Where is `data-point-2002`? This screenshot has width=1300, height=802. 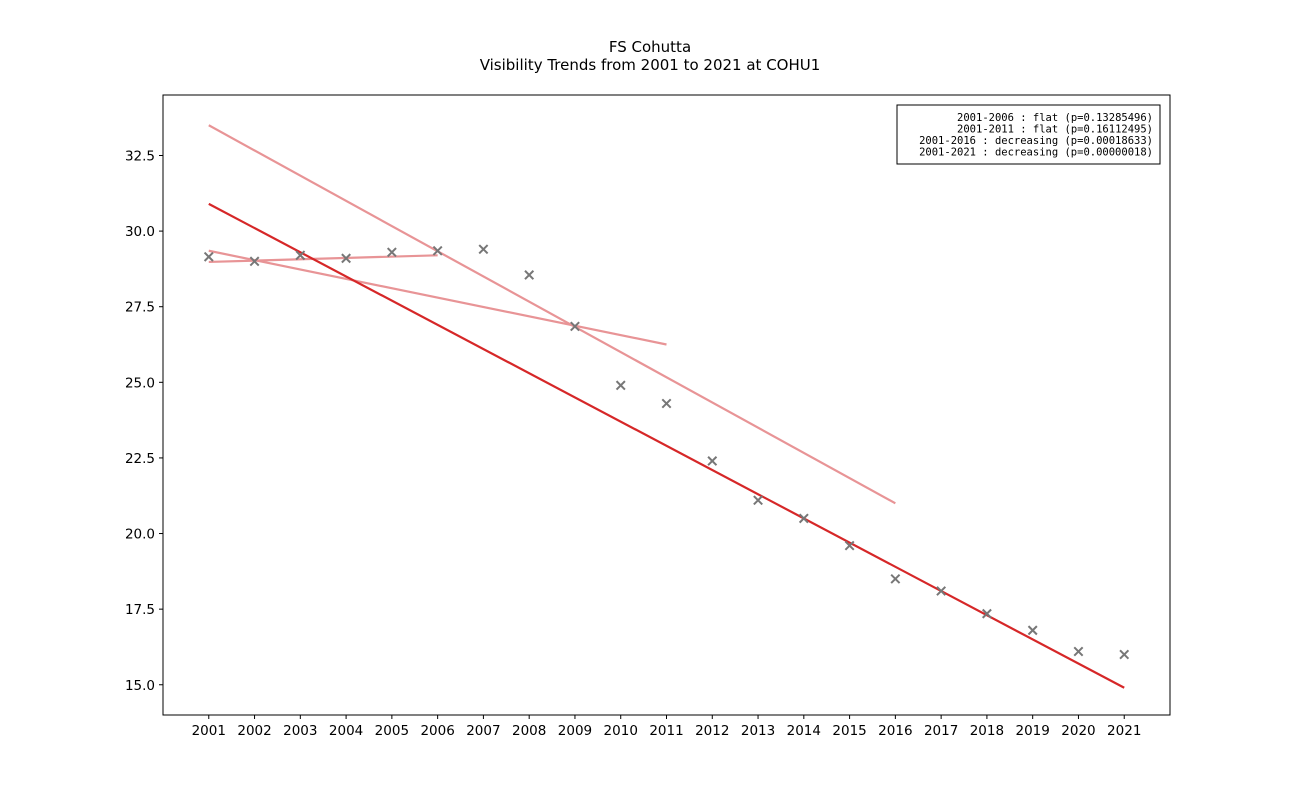 data-point-2002 is located at coordinates (254, 261).